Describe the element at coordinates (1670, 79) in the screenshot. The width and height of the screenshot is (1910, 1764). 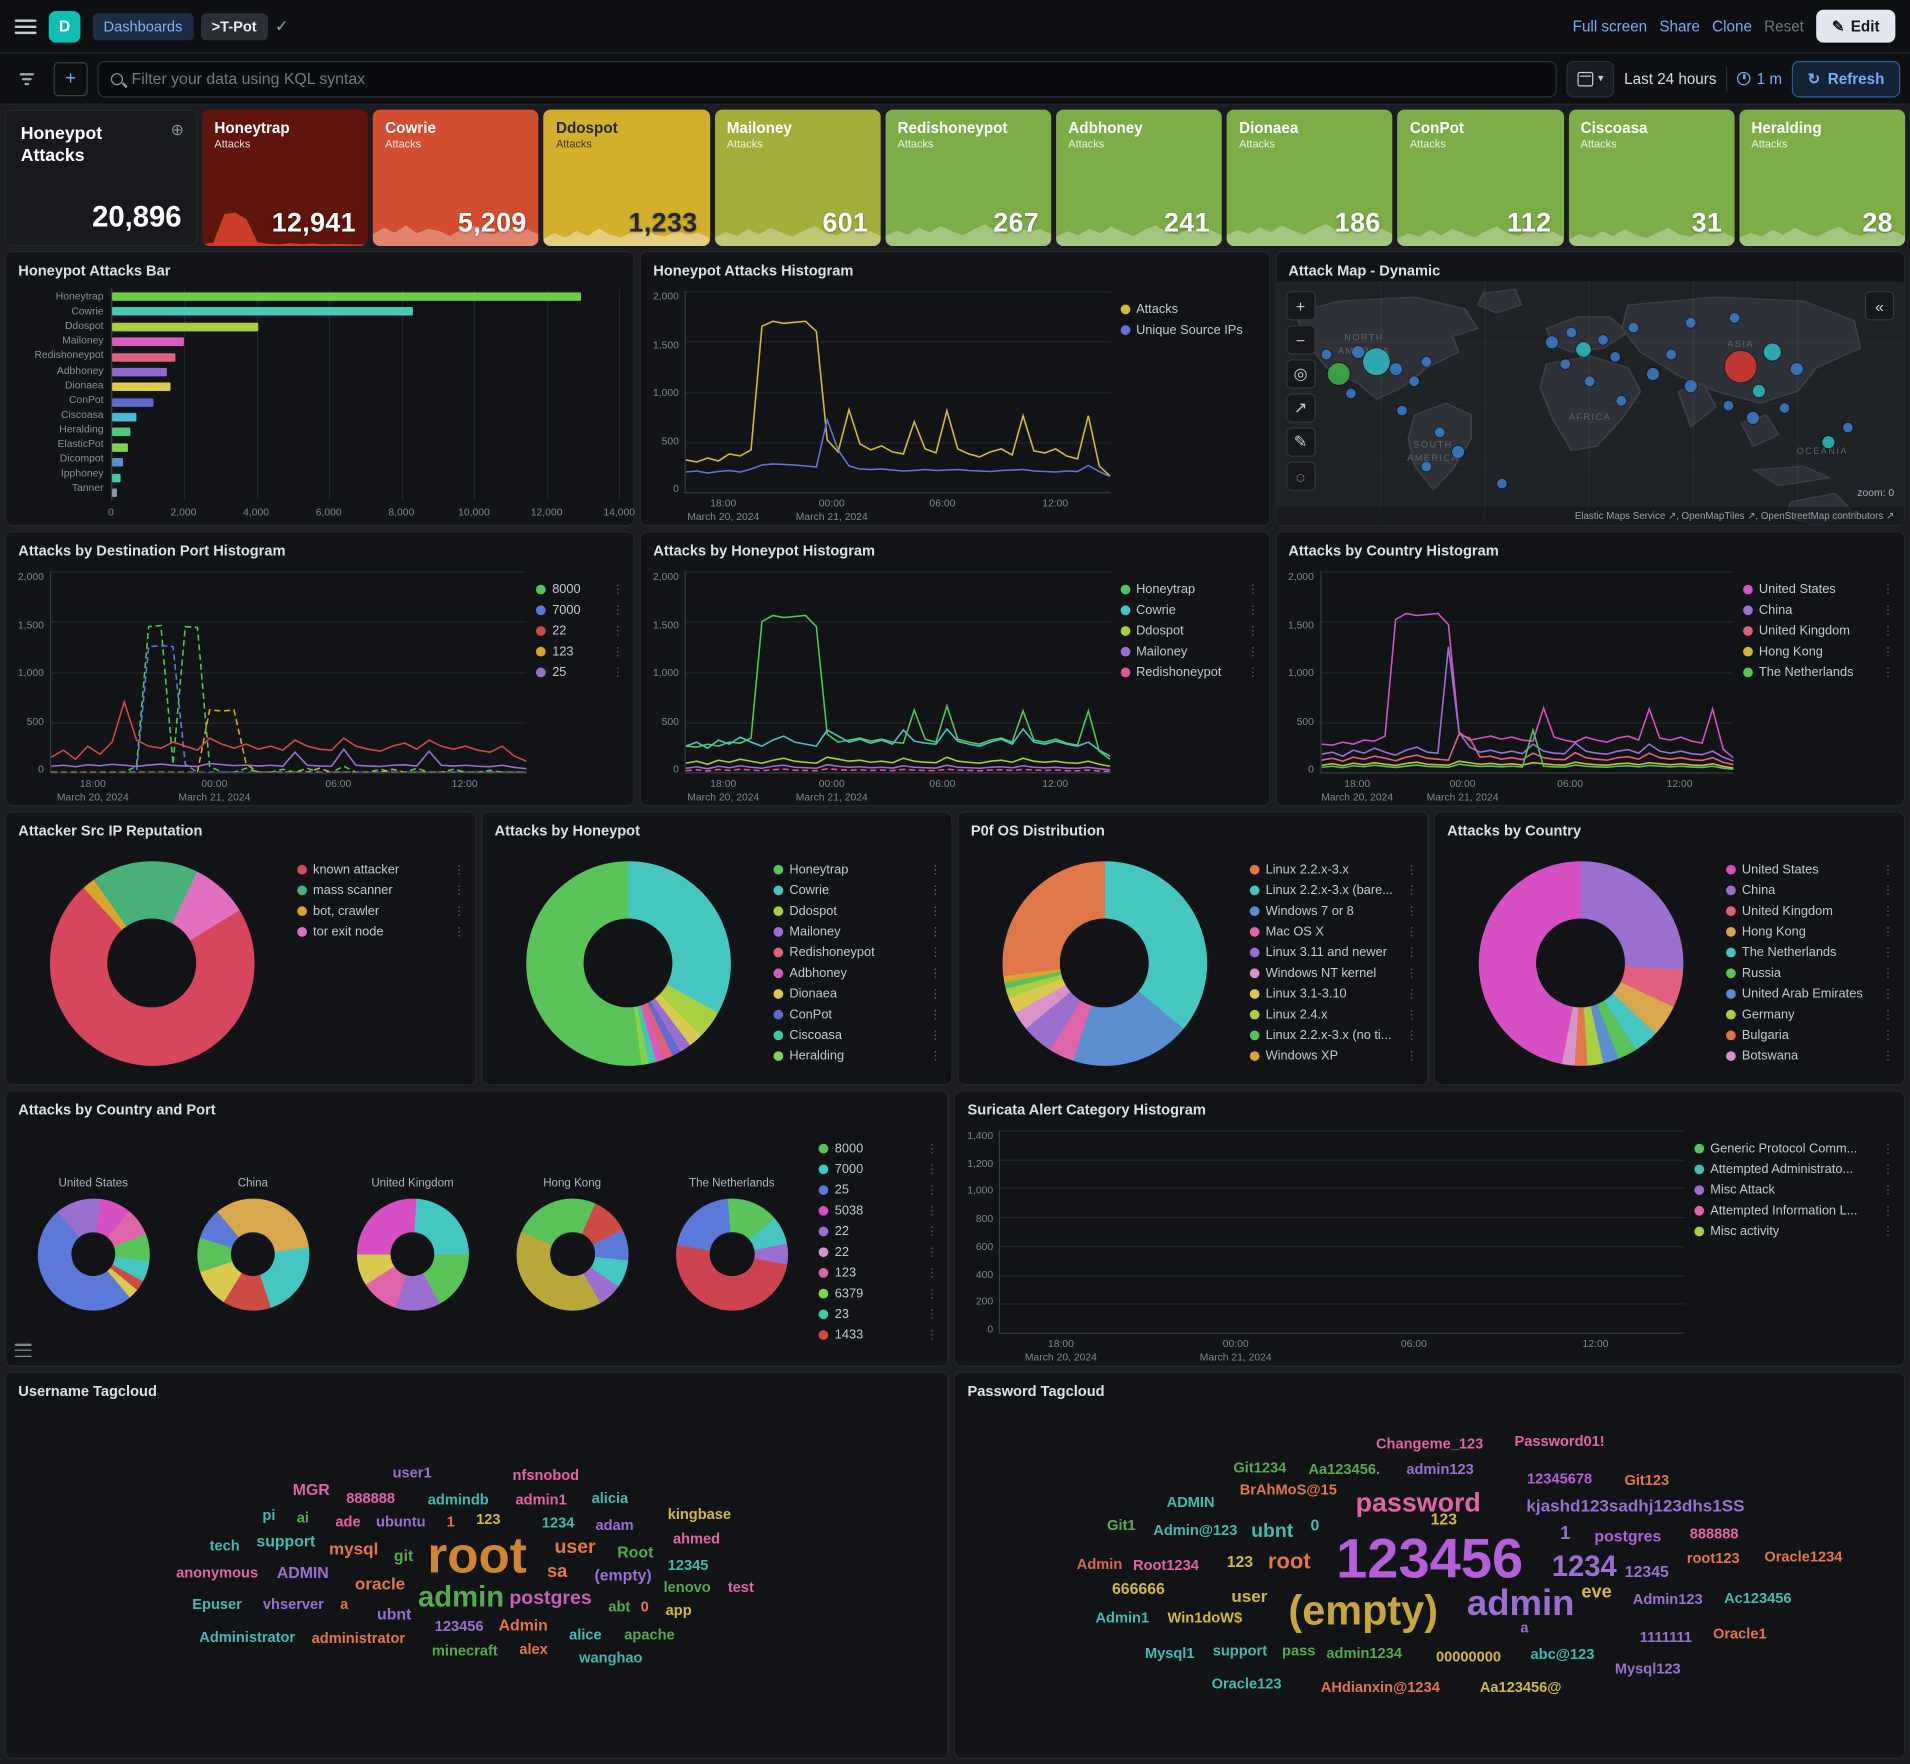
I see `time-range-label: Last 24 hours` at that location.